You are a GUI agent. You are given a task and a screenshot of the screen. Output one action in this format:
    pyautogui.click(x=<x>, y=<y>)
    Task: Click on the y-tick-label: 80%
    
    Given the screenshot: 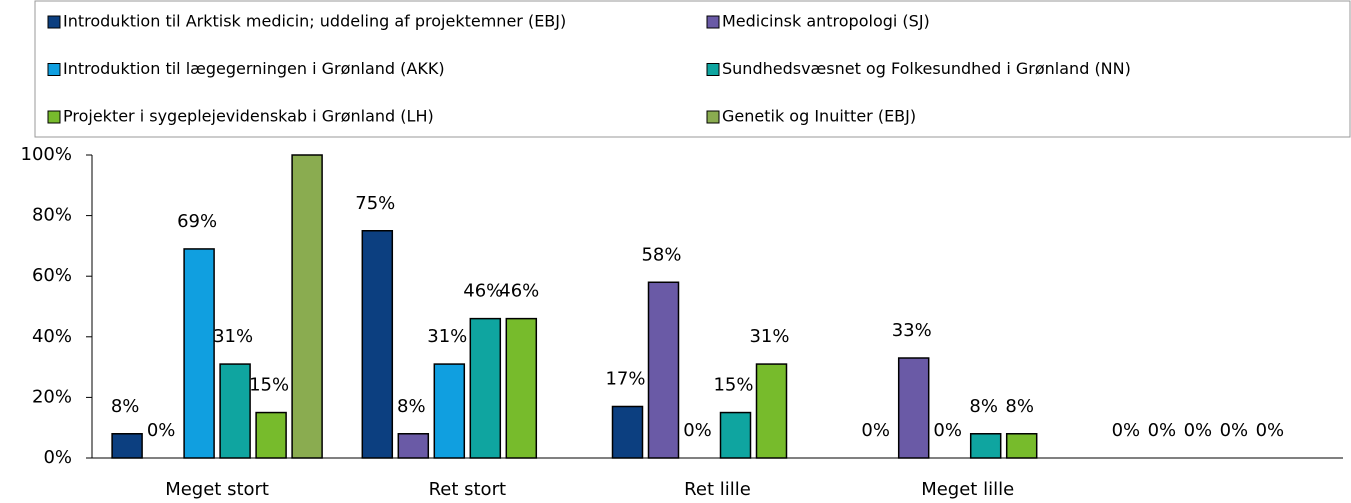 What is the action you would take?
    pyautogui.click(x=52, y=215)
    